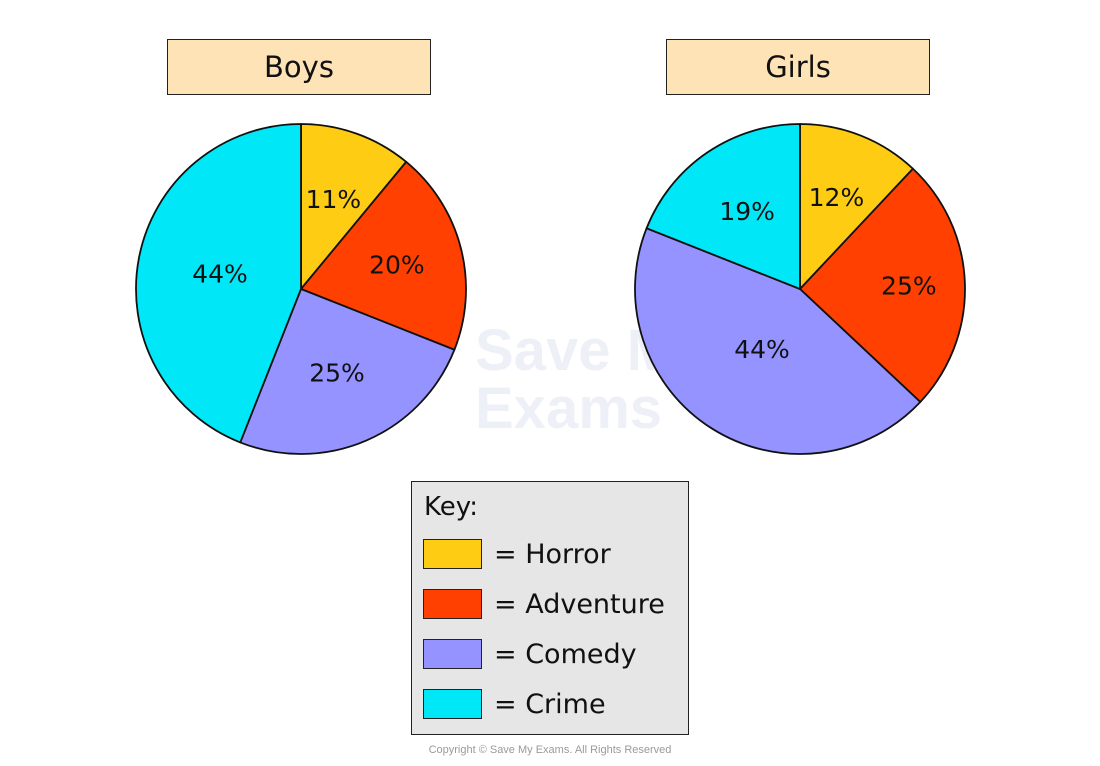  I want to click on girls-slice-comedy, so click(778, 341).